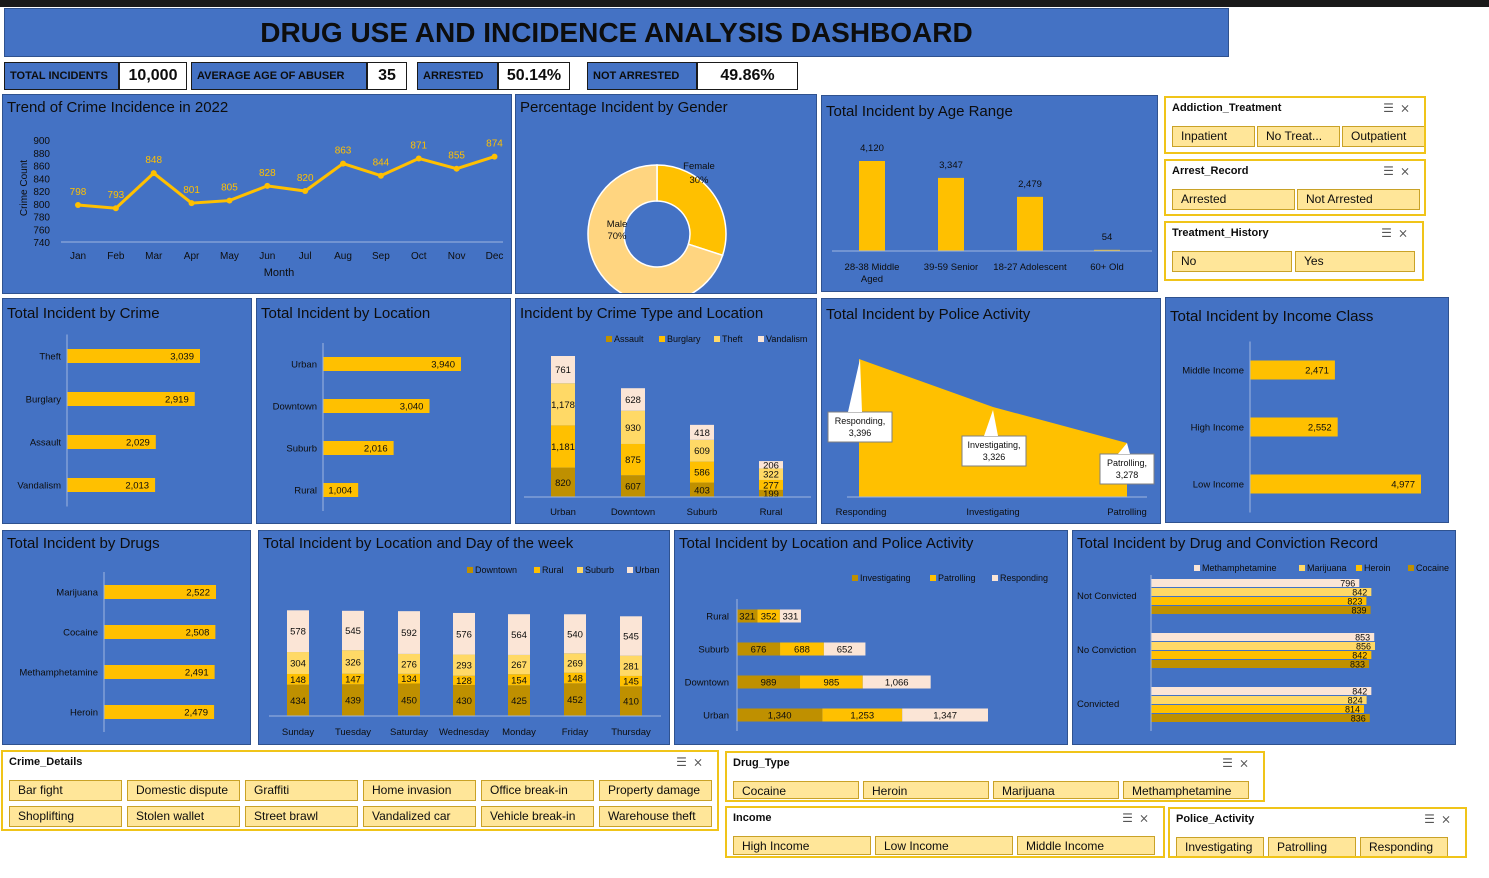 The width and height of the screenshot is (1489, 878). I want to click on data-label: 430, so click(464, 701).